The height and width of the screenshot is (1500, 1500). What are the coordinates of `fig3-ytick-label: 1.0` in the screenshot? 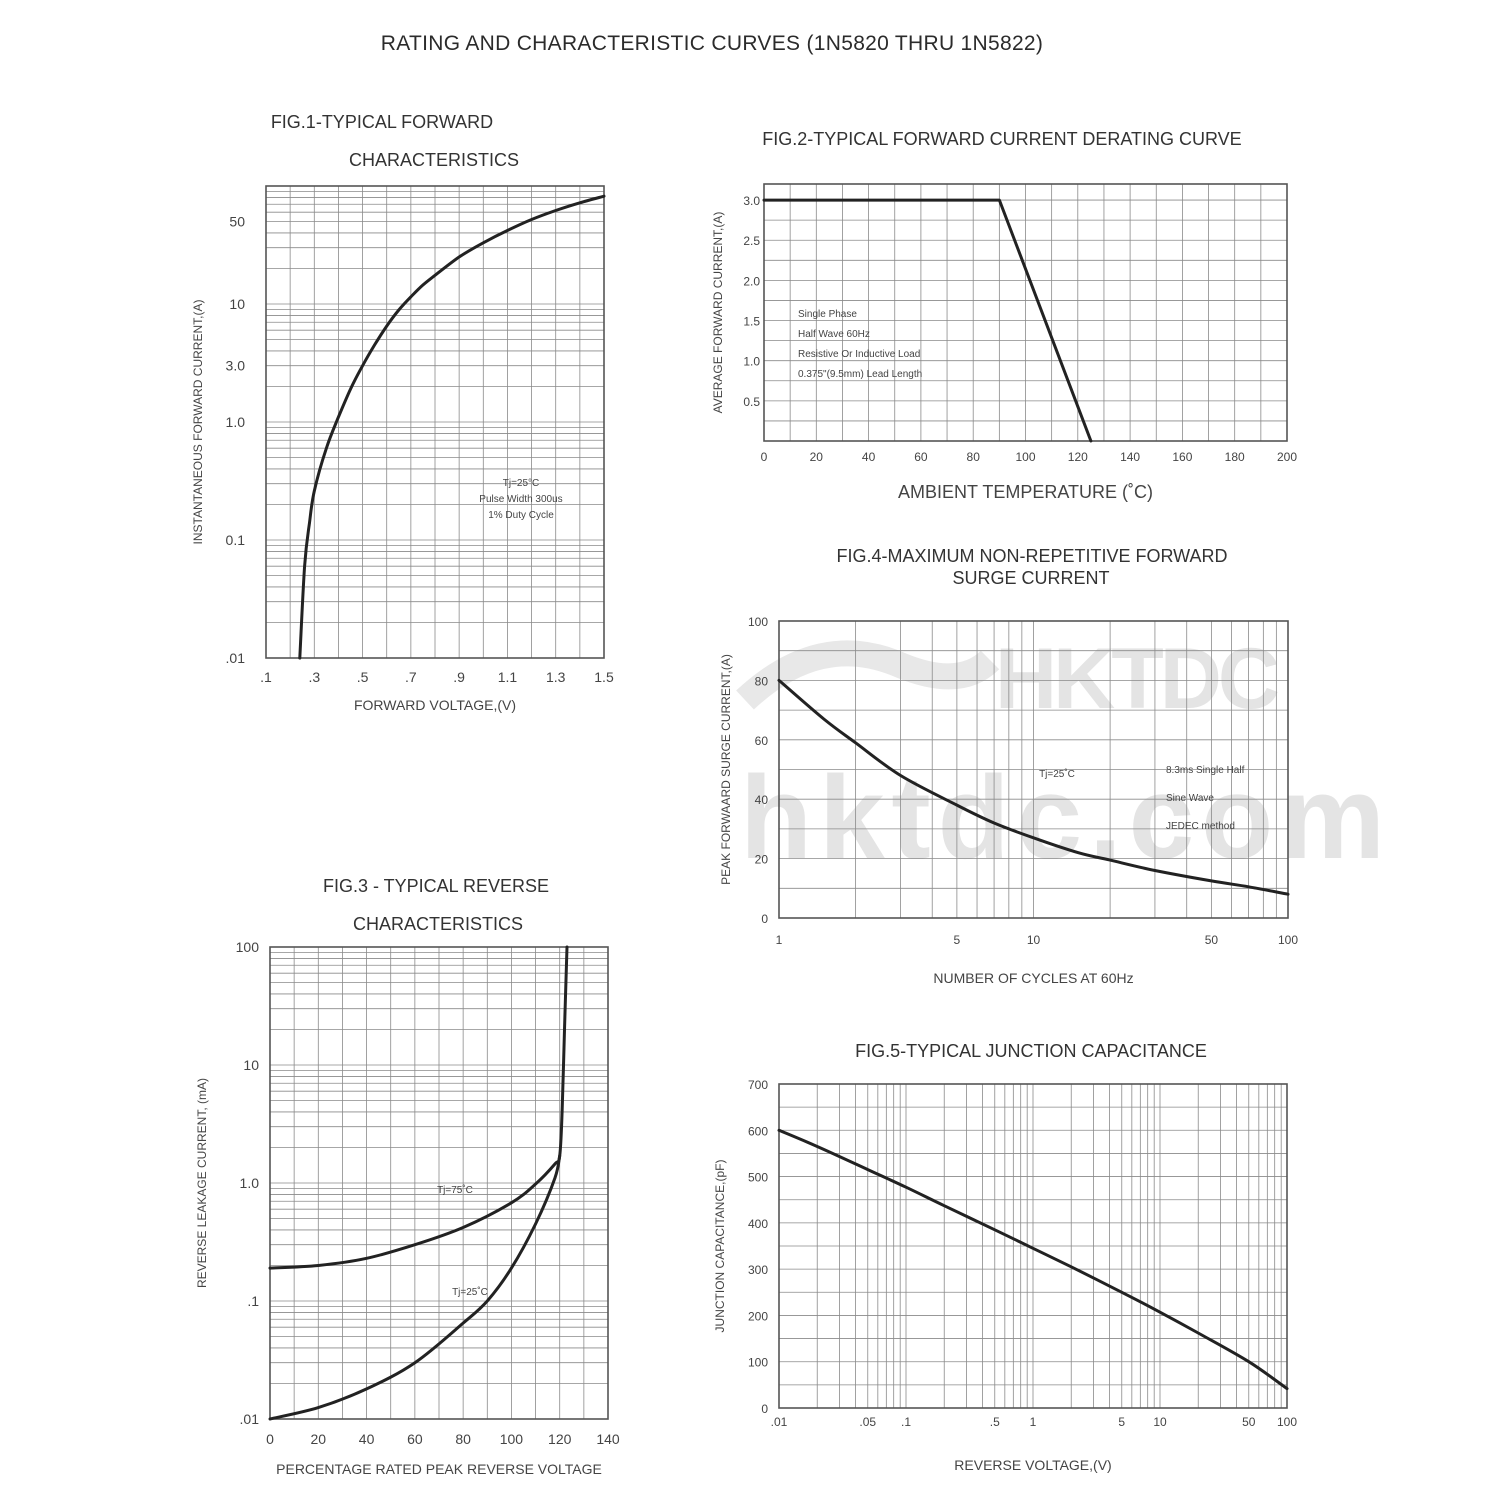 It's located at (250, 1183).